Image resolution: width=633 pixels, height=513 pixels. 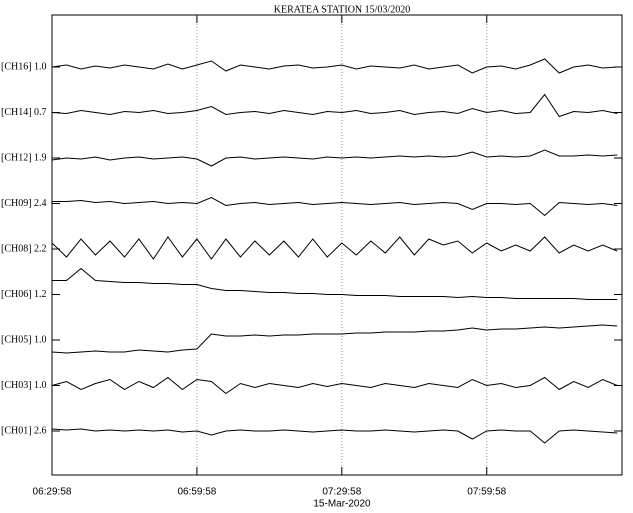 What do you see at coordinates (486, 492) in the screenshot?
I see `x-tick-label: 07:59:58` at bounding box center [486, 492].